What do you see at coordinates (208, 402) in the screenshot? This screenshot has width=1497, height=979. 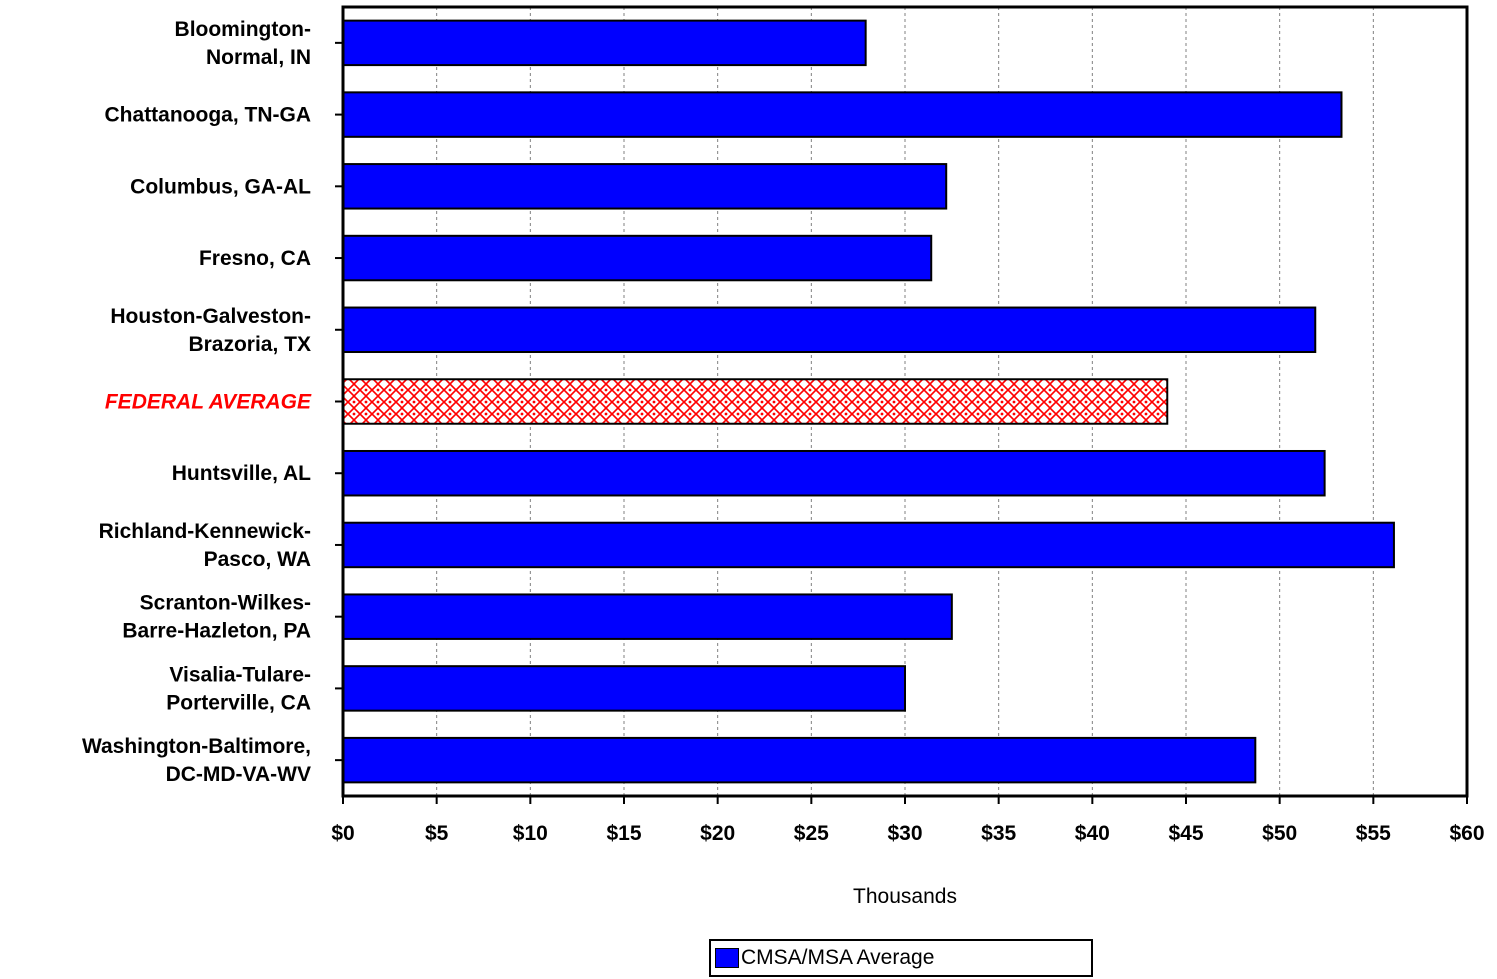 I see `category-label: FEDERAL AVERAGE` at bounding box center [208, 402].